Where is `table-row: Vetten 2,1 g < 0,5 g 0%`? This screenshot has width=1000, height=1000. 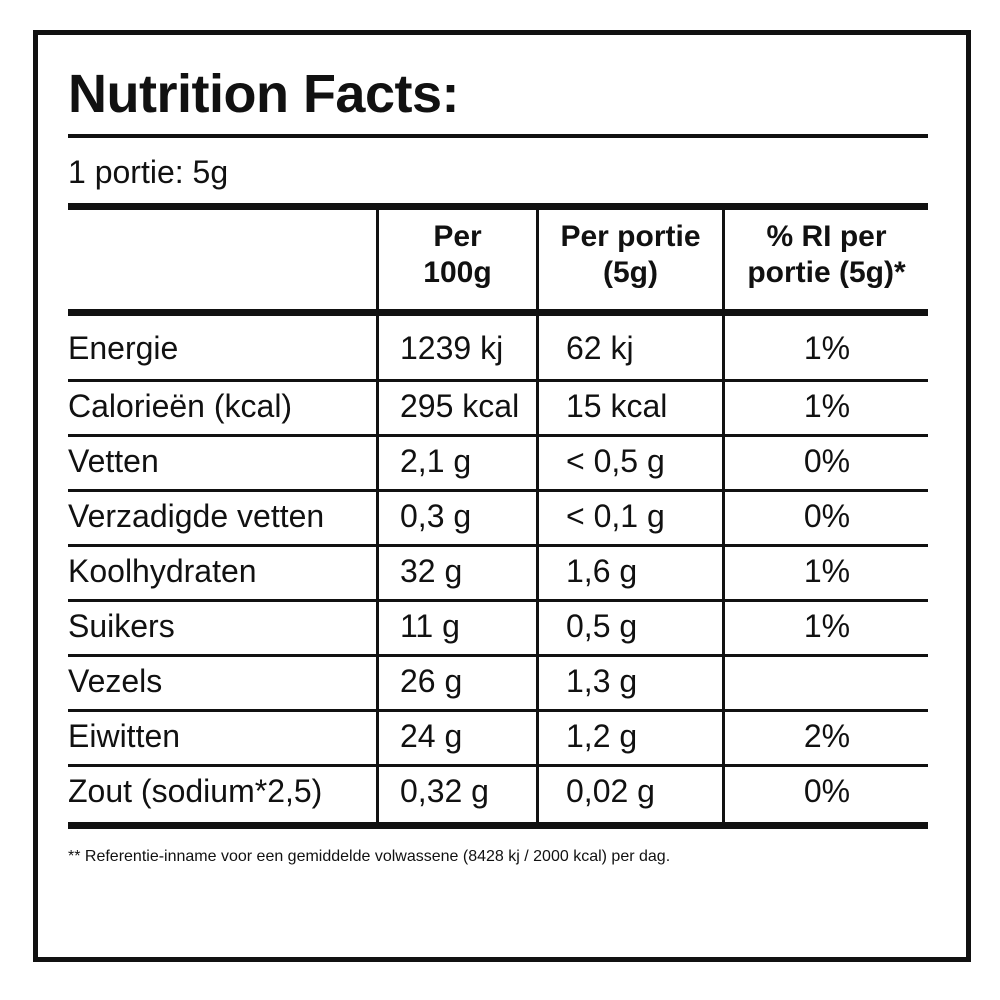
table-row: Vetten 2,1 g < 0,5 g 0% is located at coordinates (498, 461).